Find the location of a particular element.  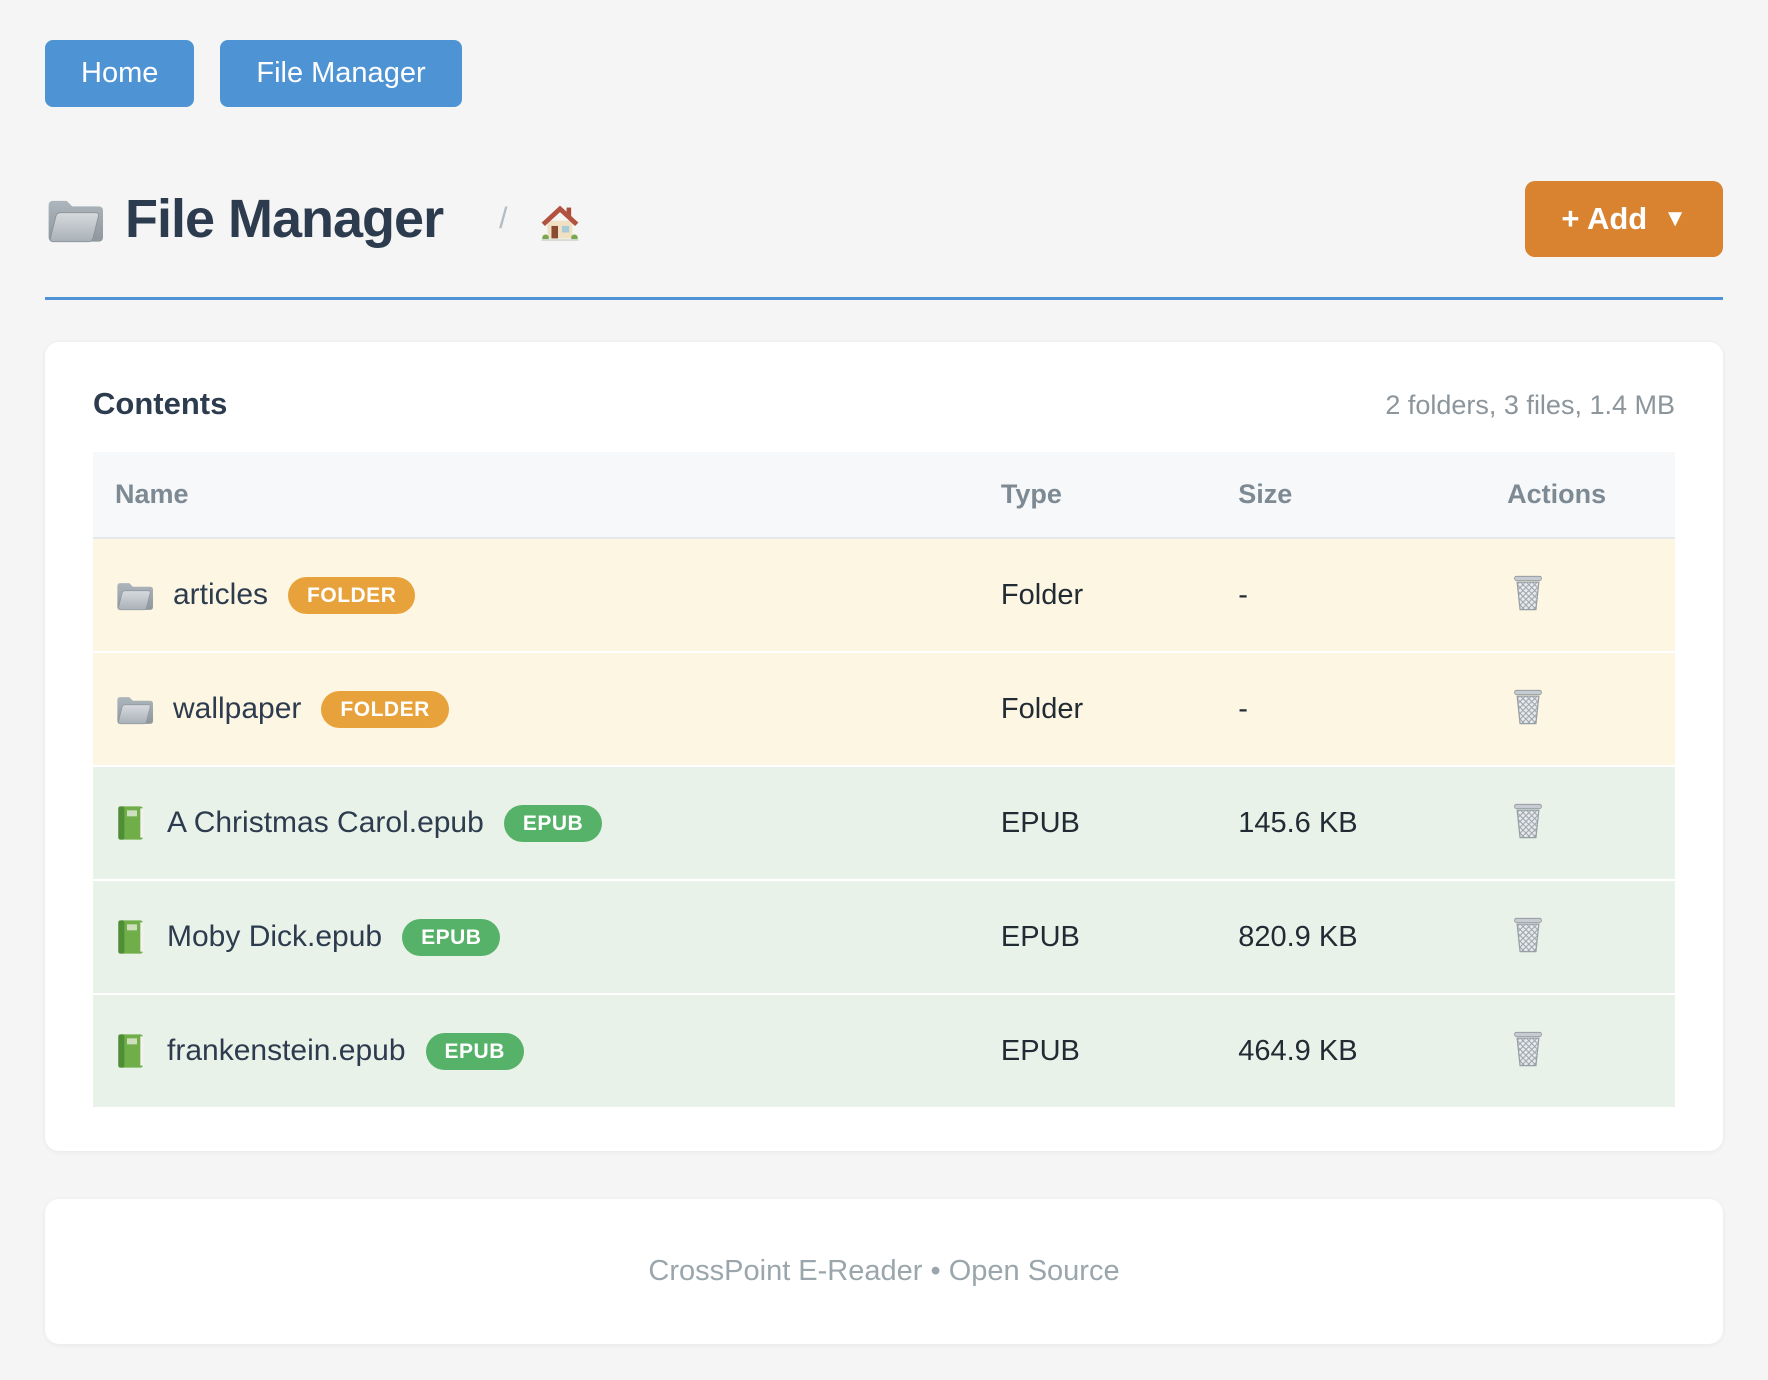

table-header-row: Name Type Size Actions is located at coordinates (884, 495).